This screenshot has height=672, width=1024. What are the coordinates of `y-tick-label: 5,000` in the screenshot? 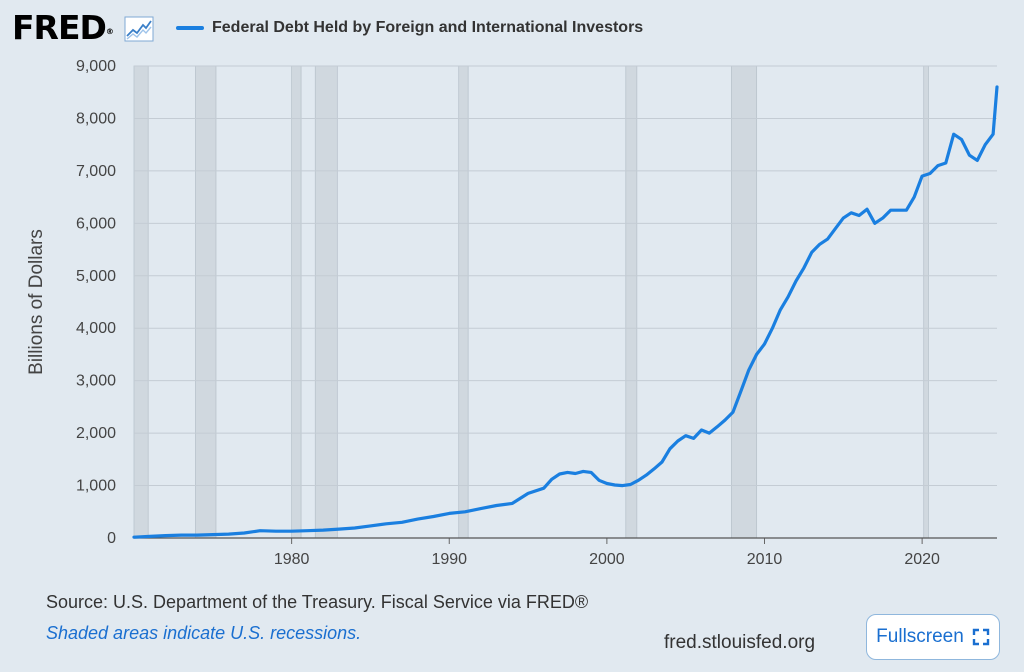 It's located at (96, 276).